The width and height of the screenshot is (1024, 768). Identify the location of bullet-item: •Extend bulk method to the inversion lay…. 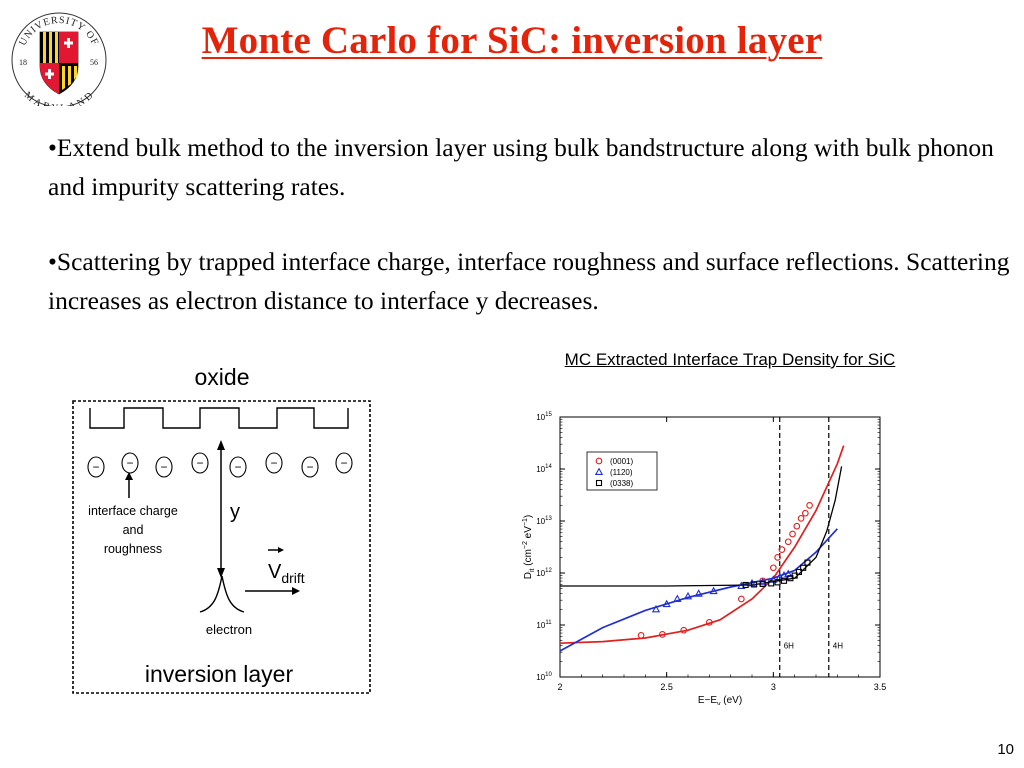
(521, 167).